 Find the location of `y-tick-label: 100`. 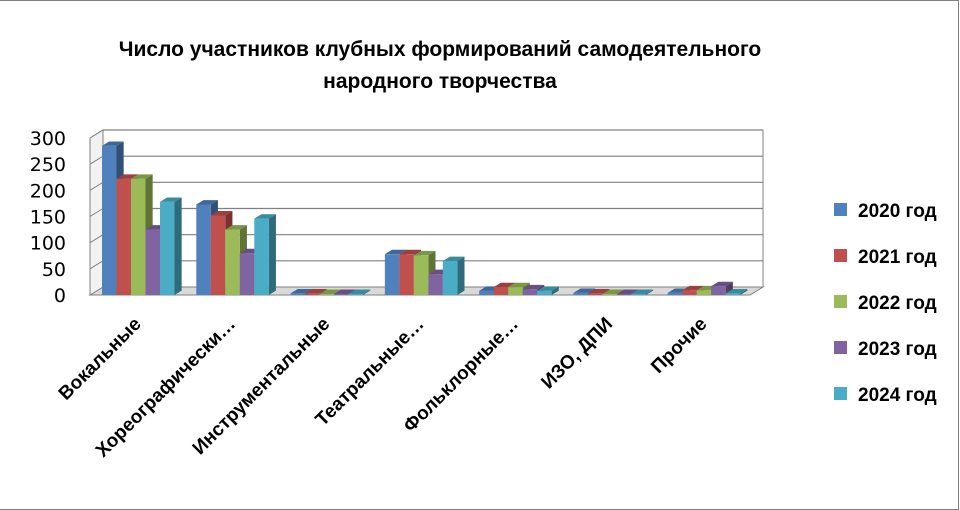

y-tick-label: 100 is located at coordinates (48, 244).